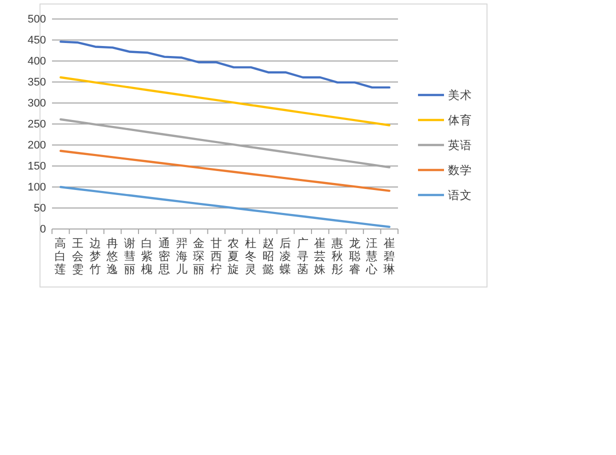 The height and width of the screenshot is (455, 616). Describe the element at coordinates (337, 256) in the screenshot. I see `x-tick-label: 惠秋彤` at that location.